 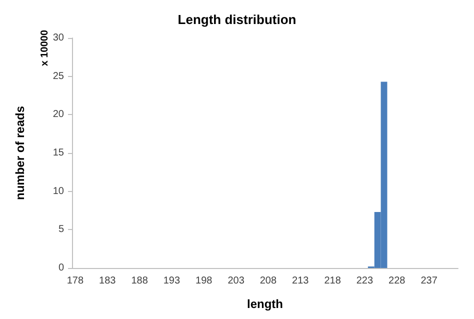 I want to click on y-tick-label: 15, so click(x=58, y=153).